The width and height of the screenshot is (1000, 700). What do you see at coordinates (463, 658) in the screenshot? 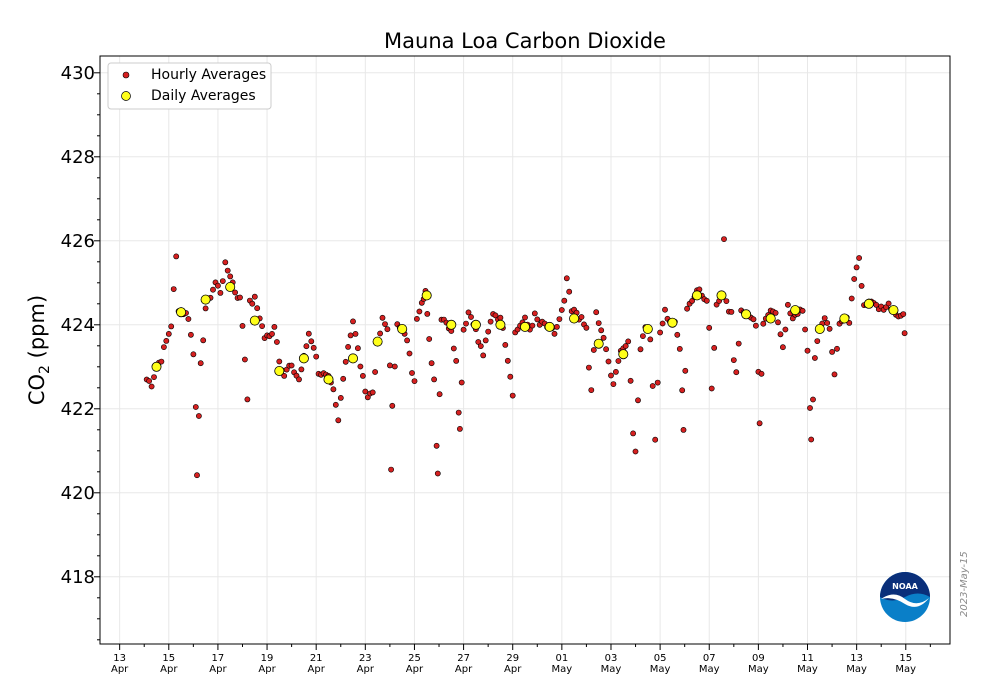
I see `x-tick-day-label: 27` at bounding box center [463, 658].